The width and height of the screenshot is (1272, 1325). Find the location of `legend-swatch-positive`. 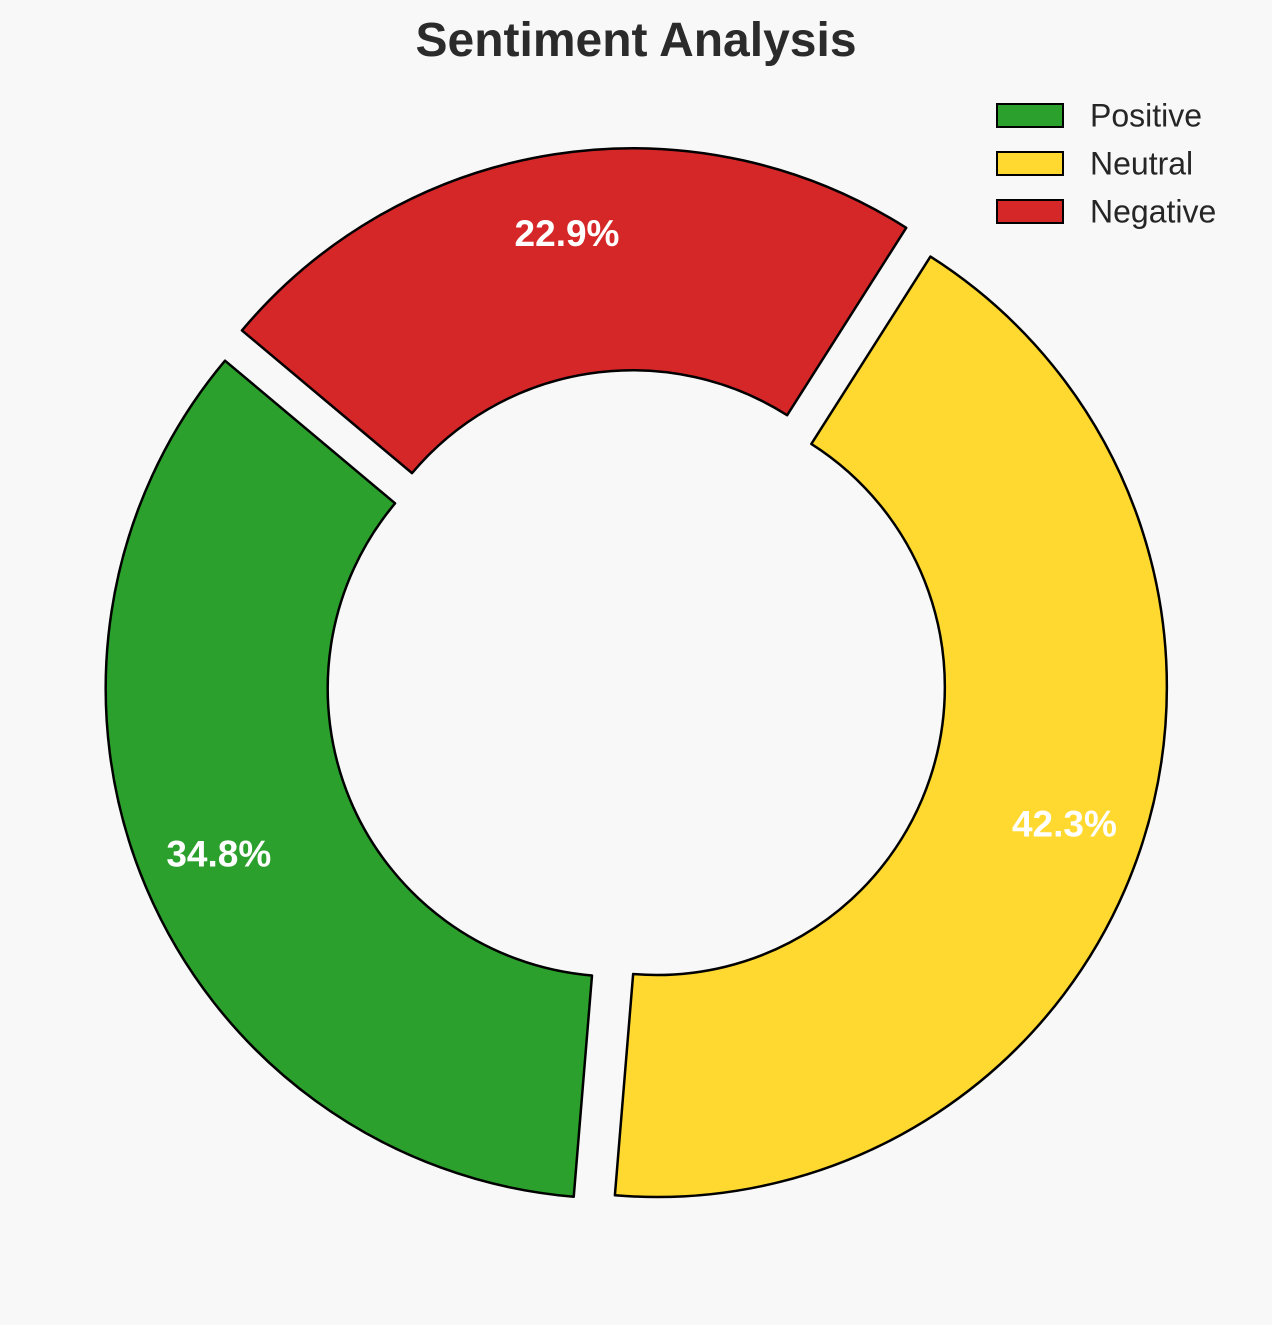

legend-swatch-positive is located at coordinates (1030, 115).